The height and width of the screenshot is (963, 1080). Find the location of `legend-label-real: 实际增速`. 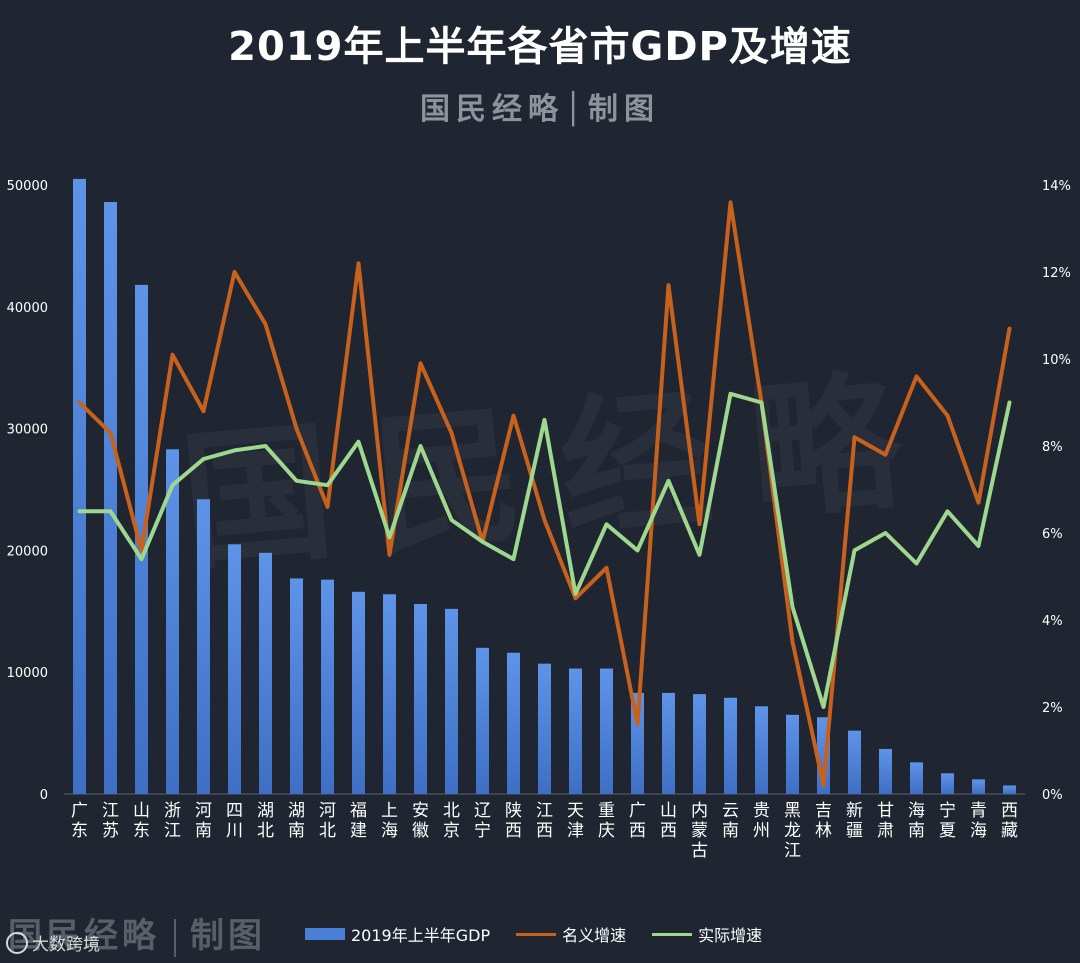

legend-label-real: 实际增速 is located at coordinates (730, 935).